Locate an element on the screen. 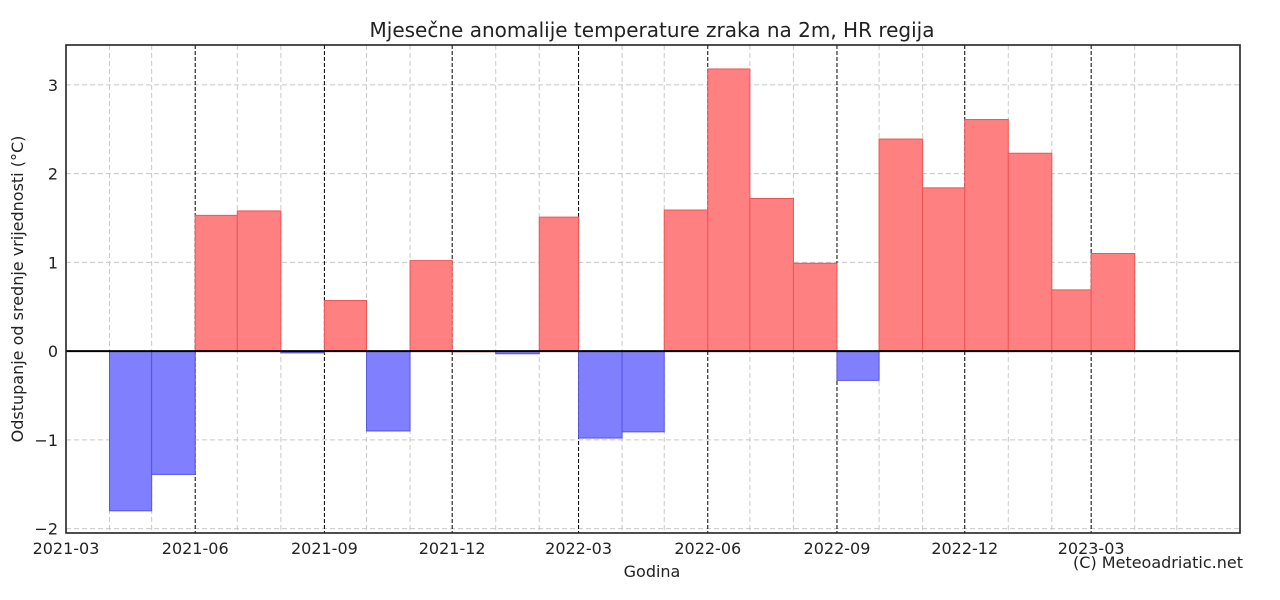 The width and height of the screenshot is (1280, 600). y-axis-label: Odstupanje od srednje vrijednosti (°C) is located at coordinates (17, 289).